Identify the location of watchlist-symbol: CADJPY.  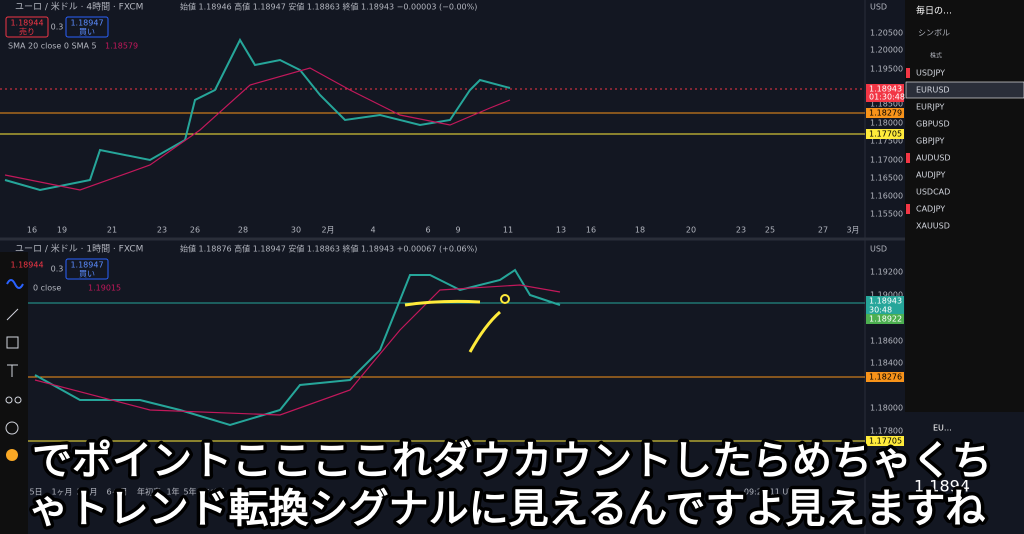
(930, 209).